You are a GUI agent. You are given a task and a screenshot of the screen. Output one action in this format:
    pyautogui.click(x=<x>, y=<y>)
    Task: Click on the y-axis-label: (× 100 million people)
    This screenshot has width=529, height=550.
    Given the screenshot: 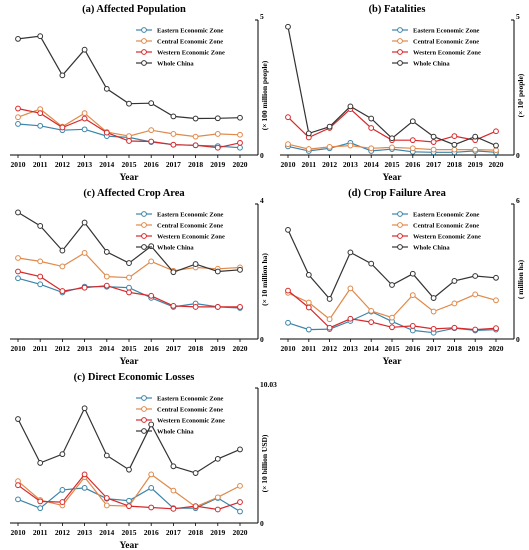 What is the action you would take?
    pyautogui.click(x=264, y=95)
    